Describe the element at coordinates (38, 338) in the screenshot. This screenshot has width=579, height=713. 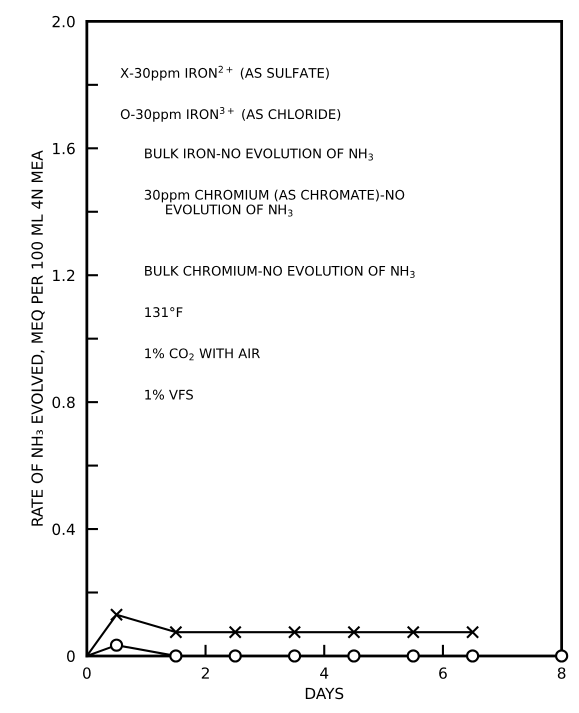
I see `y-axis-title: RATE OF NH₃ EVOLVED, MEQ PER 100 ML 4N MEA` at that location.